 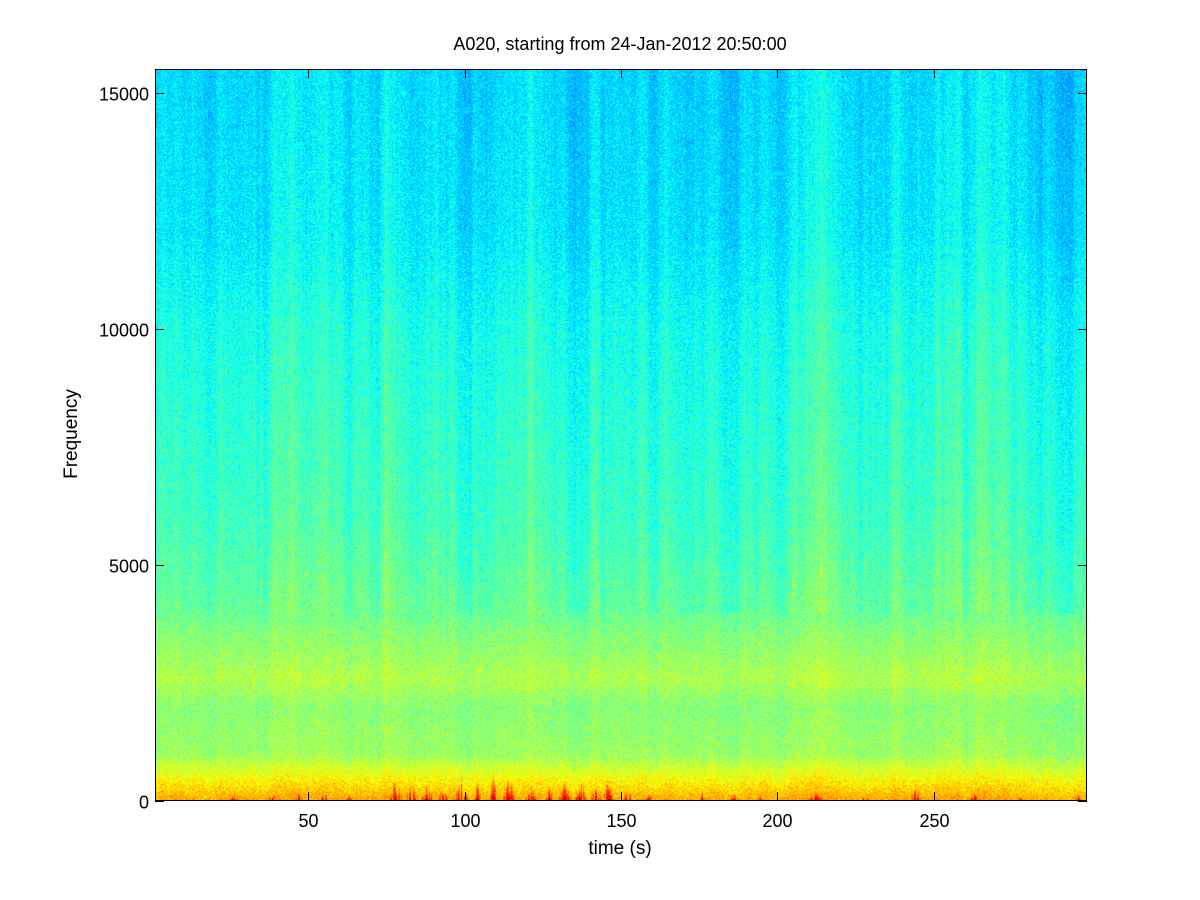 What do you see at coordinates (71, 434) in the screenshot?
I see `y-axis-label: Frequency` at bounding box center [71, 434].